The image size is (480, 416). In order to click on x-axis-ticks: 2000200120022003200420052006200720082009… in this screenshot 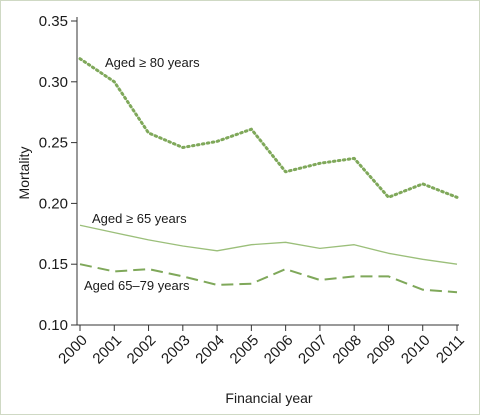, I will do `click(261, 346)`.